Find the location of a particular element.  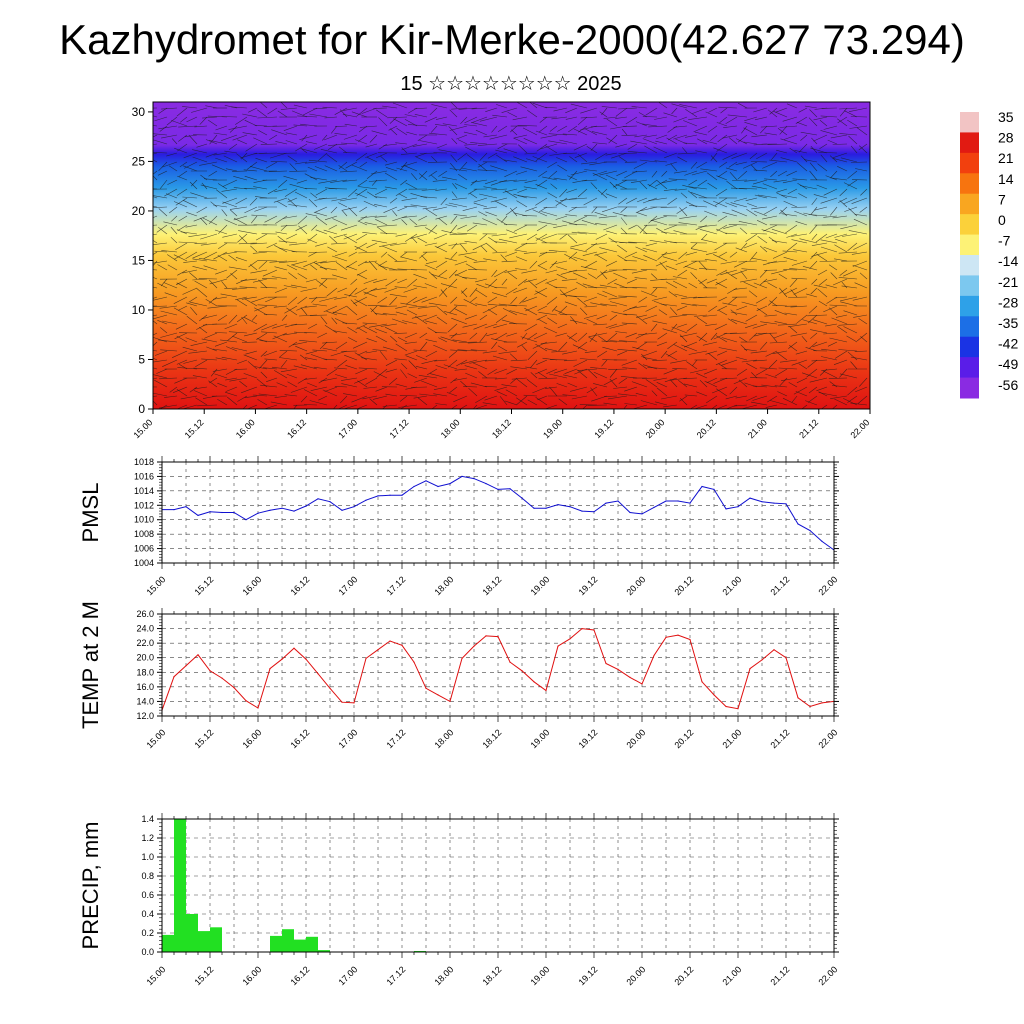

heatmap-x-tick-label: 19.12 is located at coordinates (603, 428).